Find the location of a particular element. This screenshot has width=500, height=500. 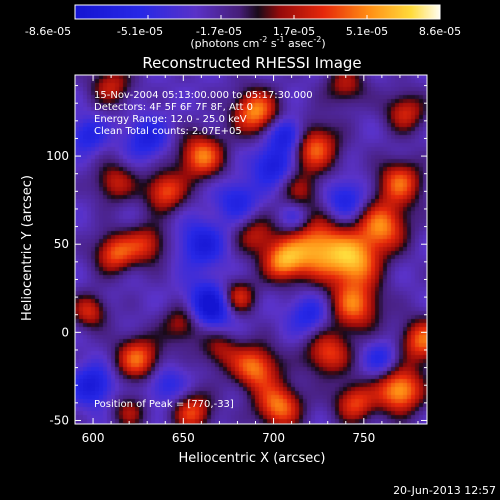

annotation-clean-counts: Clean Total counts: 2.07E+05 is located at coordinates (168, 131).